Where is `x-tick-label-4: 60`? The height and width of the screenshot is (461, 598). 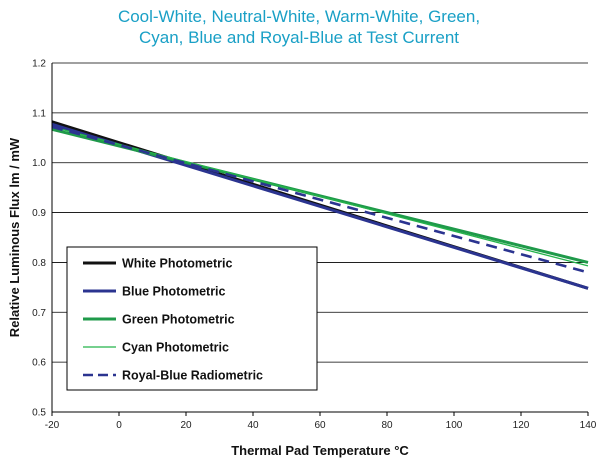 x-tick-label-4: 60 is located at coordinates (320, 425).